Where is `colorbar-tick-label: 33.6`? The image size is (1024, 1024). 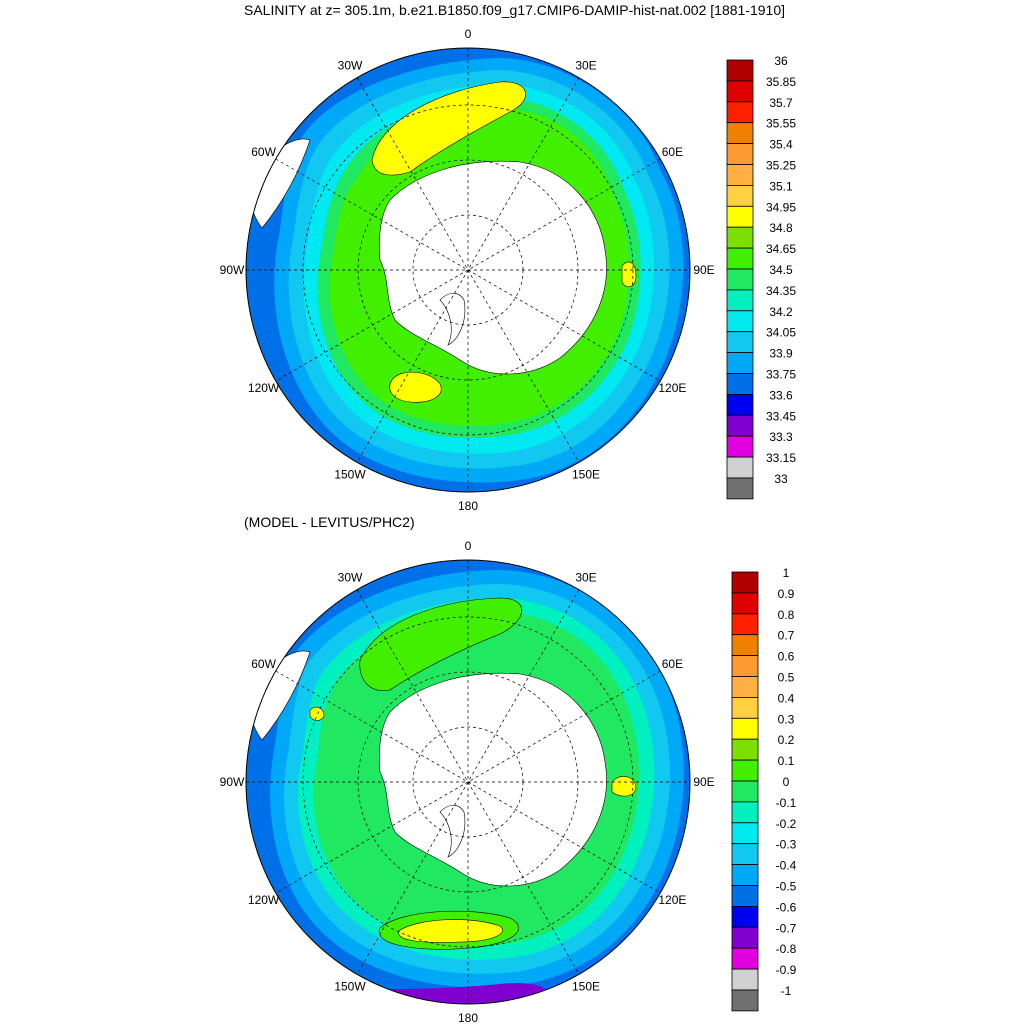
colorbar-tick-label: 33.6 is located at coordinates (781, 395).